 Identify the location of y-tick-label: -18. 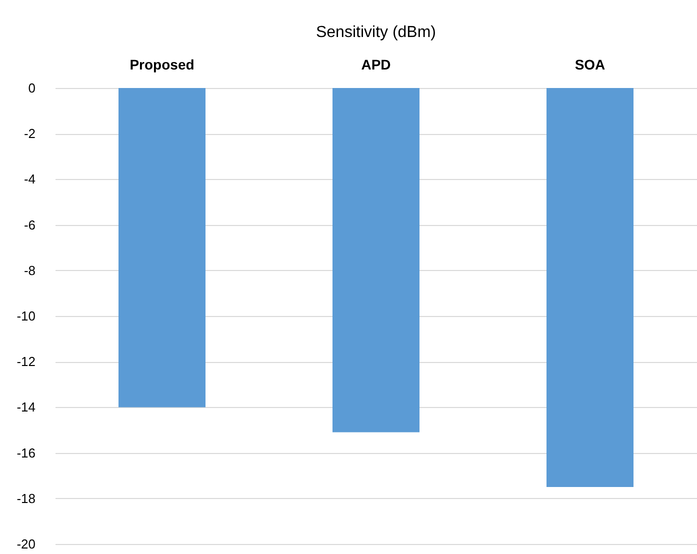
(26, 498).